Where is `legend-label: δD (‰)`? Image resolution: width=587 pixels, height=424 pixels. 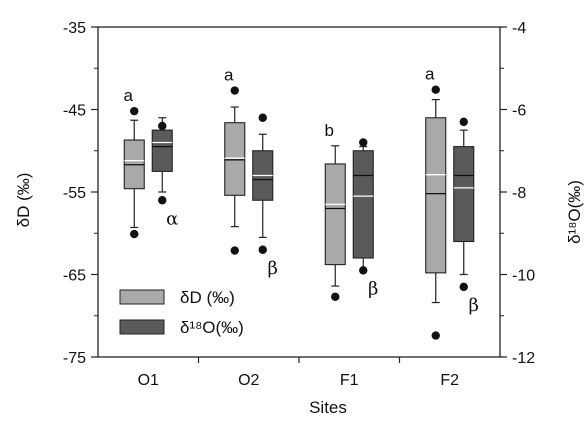 legend-label: δD (‰) is located at coordinates (207, 297).